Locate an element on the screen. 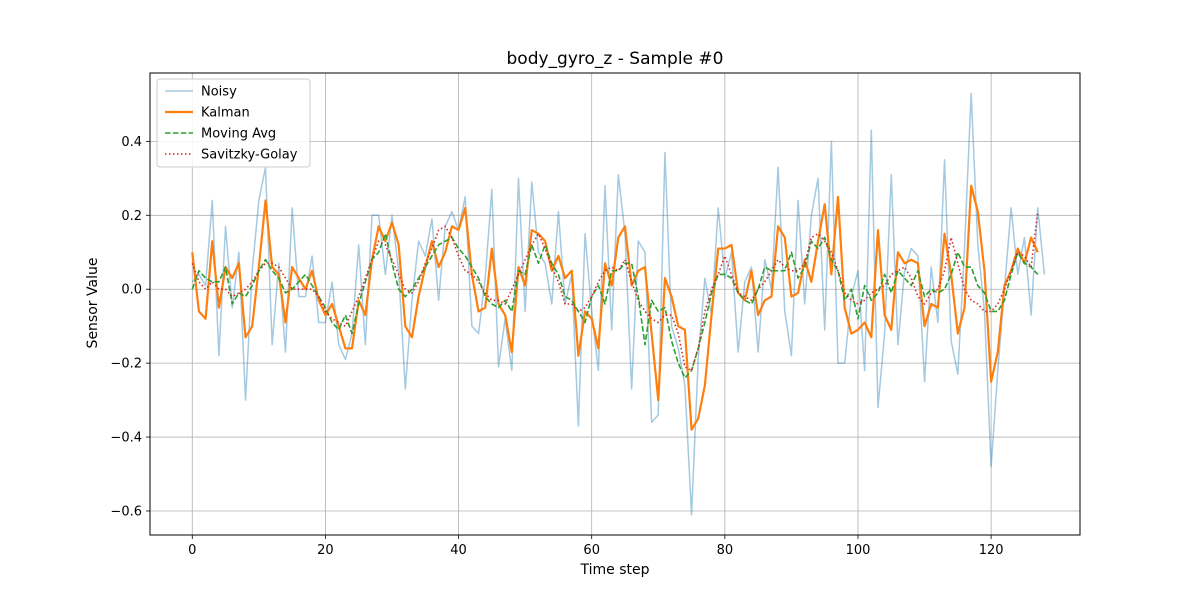 This screenshot has height=600, width=1200. y-axis-label: Sensor Value is located at coordinates (93, 303).